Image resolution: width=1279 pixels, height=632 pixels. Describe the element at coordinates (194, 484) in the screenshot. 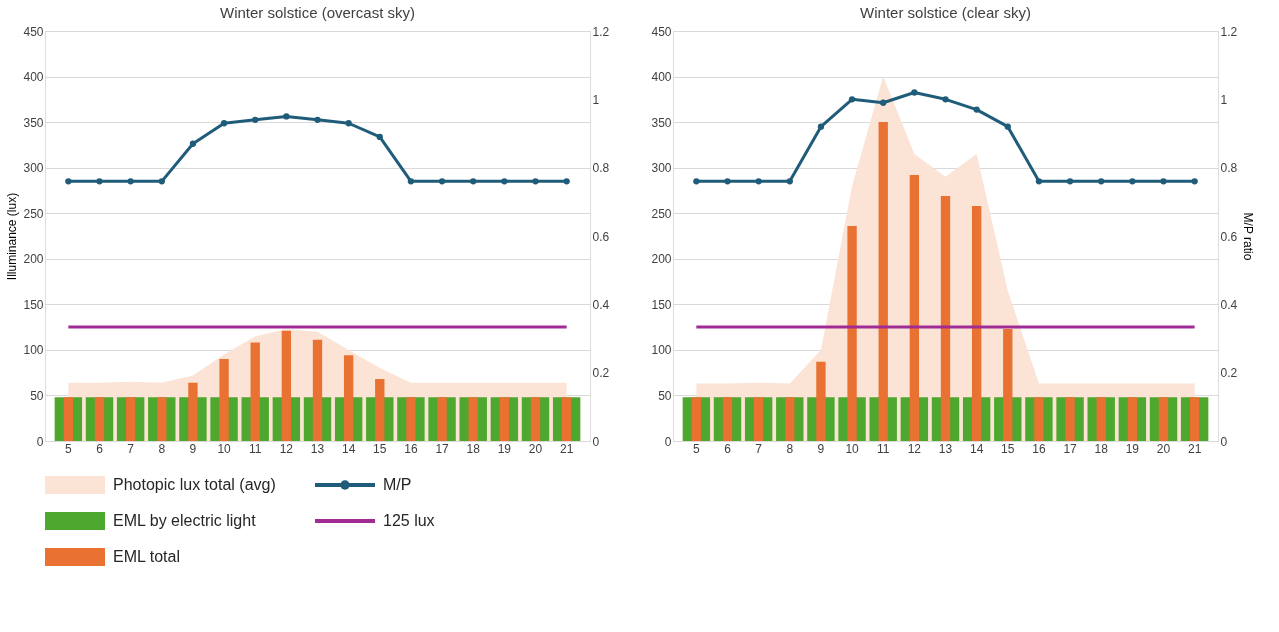

I see `legend-label: Photopic lux total (avg)` at that location.